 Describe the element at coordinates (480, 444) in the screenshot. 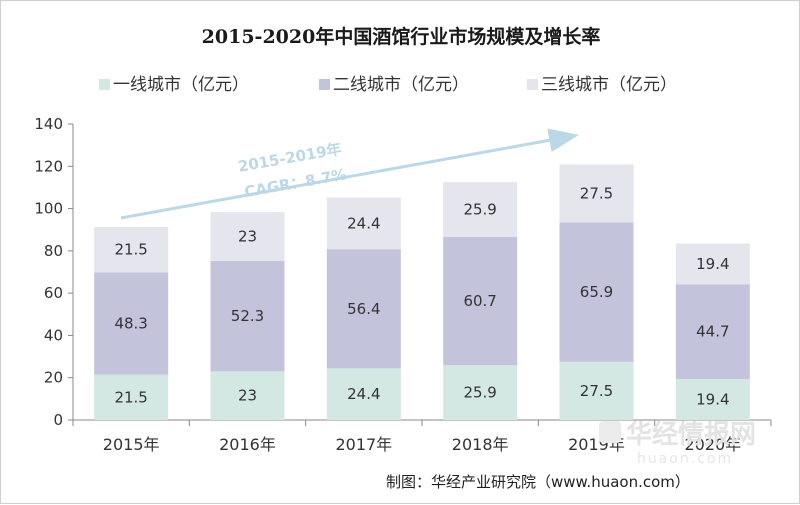

I see `x-tick-label: 2018年` at that location.